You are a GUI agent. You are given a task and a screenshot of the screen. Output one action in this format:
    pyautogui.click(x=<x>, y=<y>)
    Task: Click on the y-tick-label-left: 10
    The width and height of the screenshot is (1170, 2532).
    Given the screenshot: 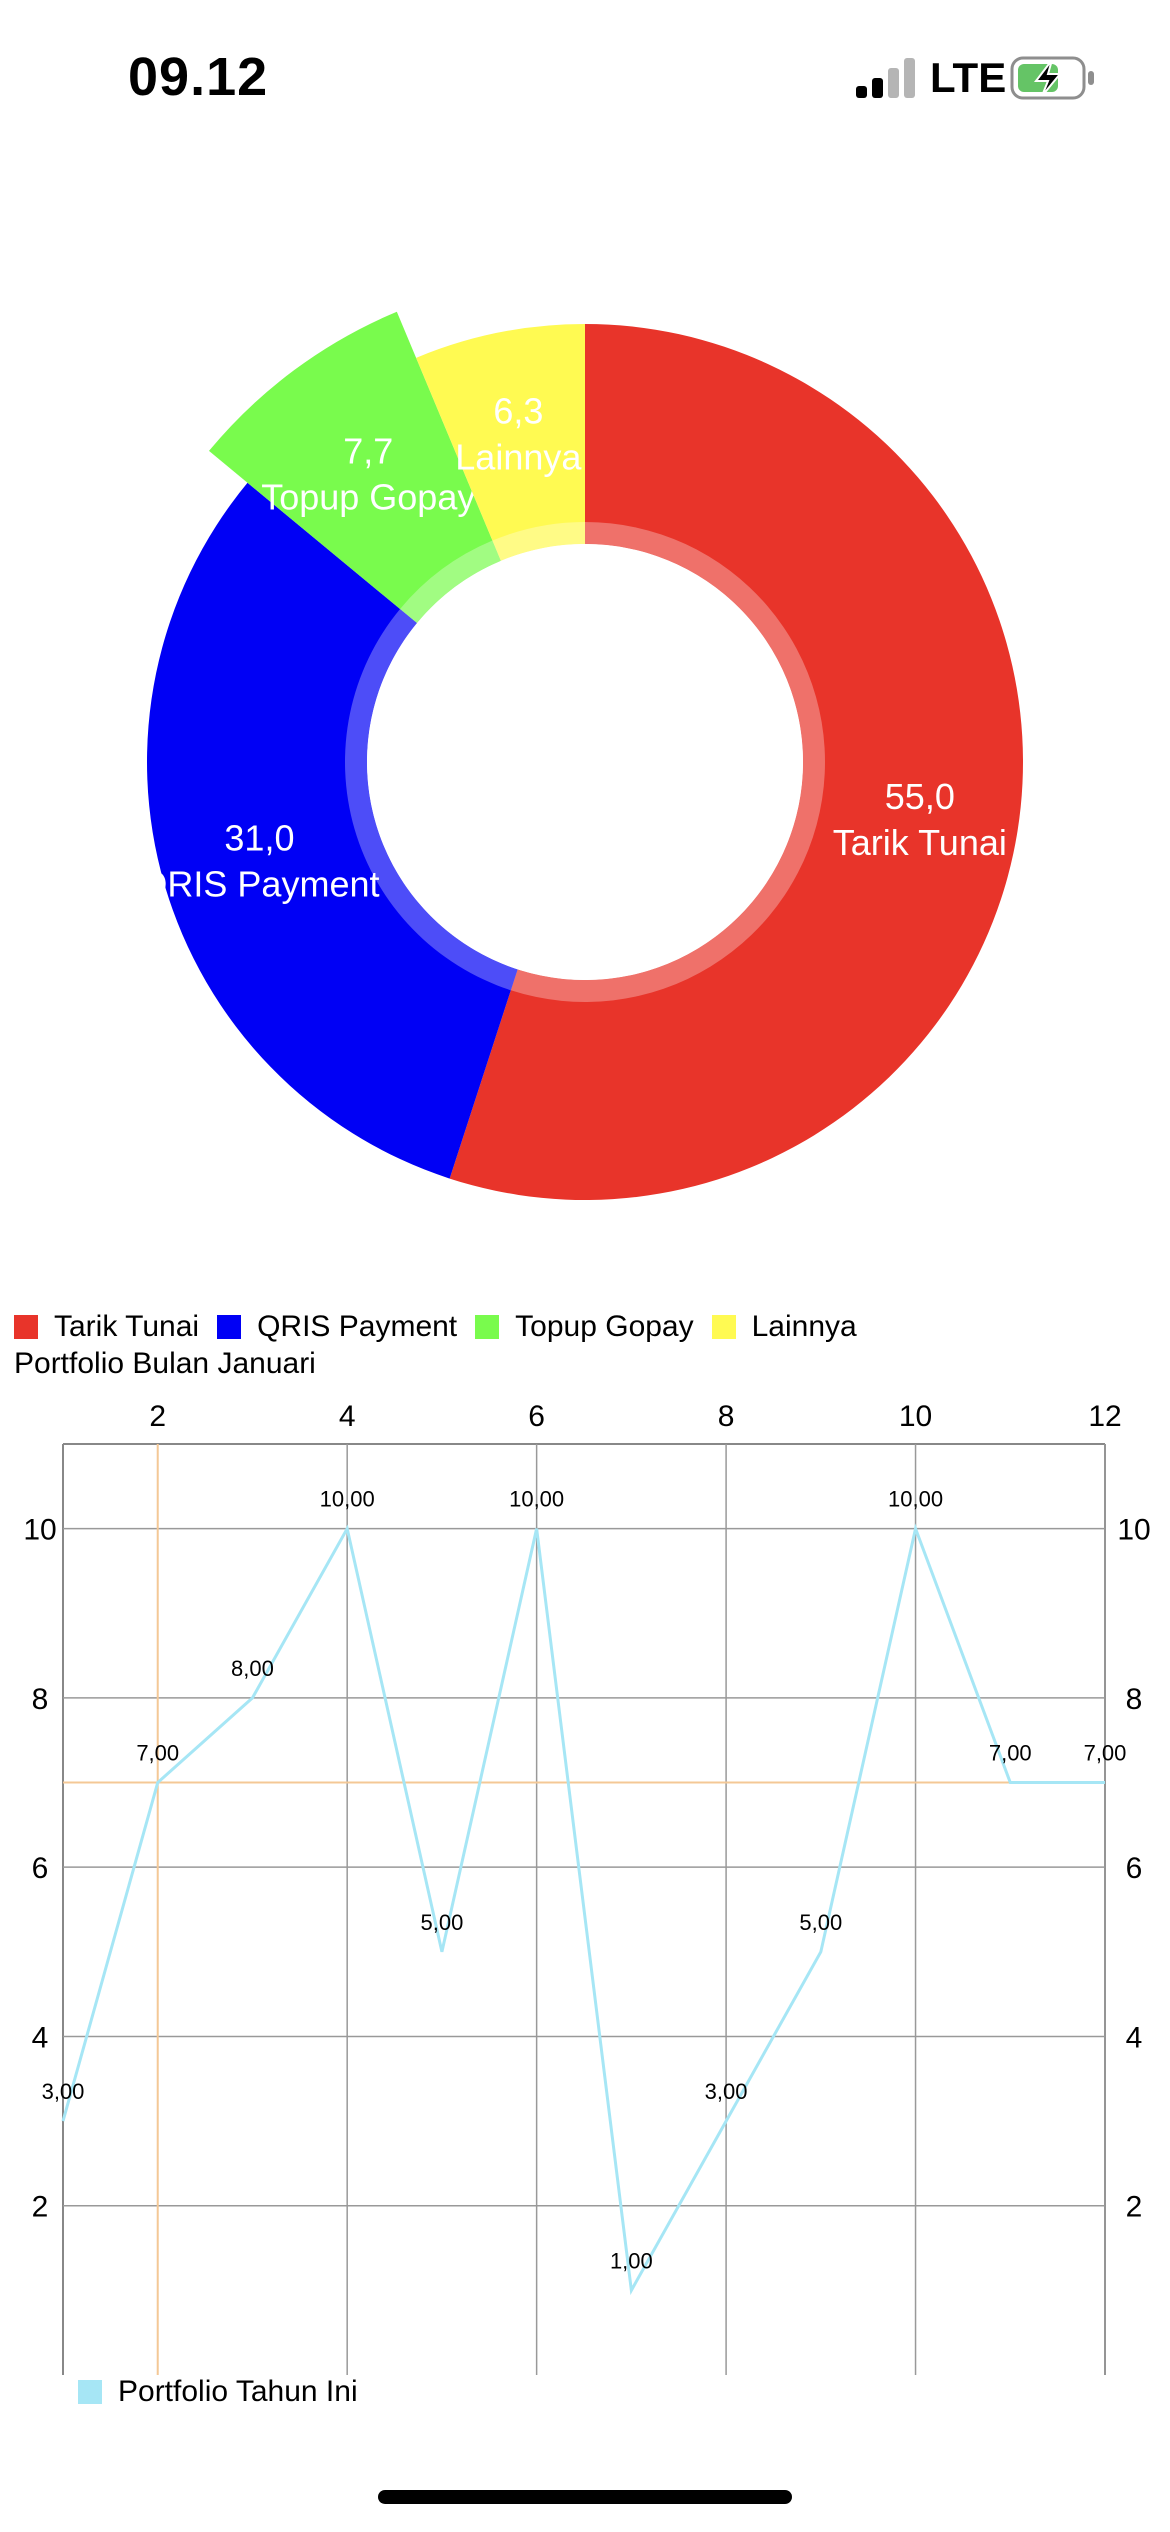 What is the action you would take?
    pyautogui.click(x=39, y=1530)
    